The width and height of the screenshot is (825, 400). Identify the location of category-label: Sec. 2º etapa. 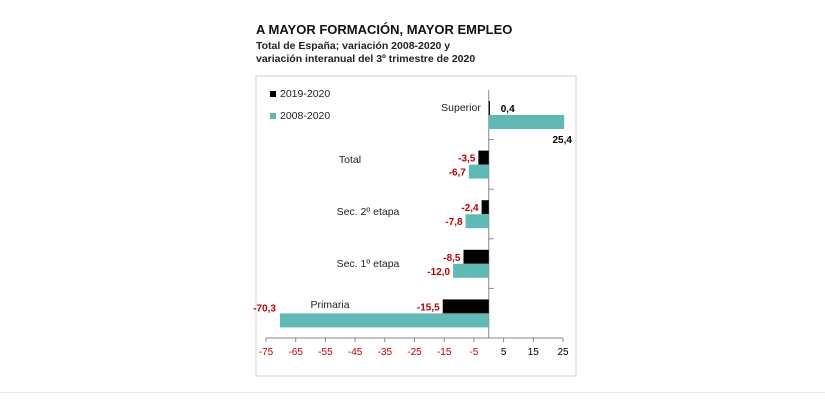
(368, 212).